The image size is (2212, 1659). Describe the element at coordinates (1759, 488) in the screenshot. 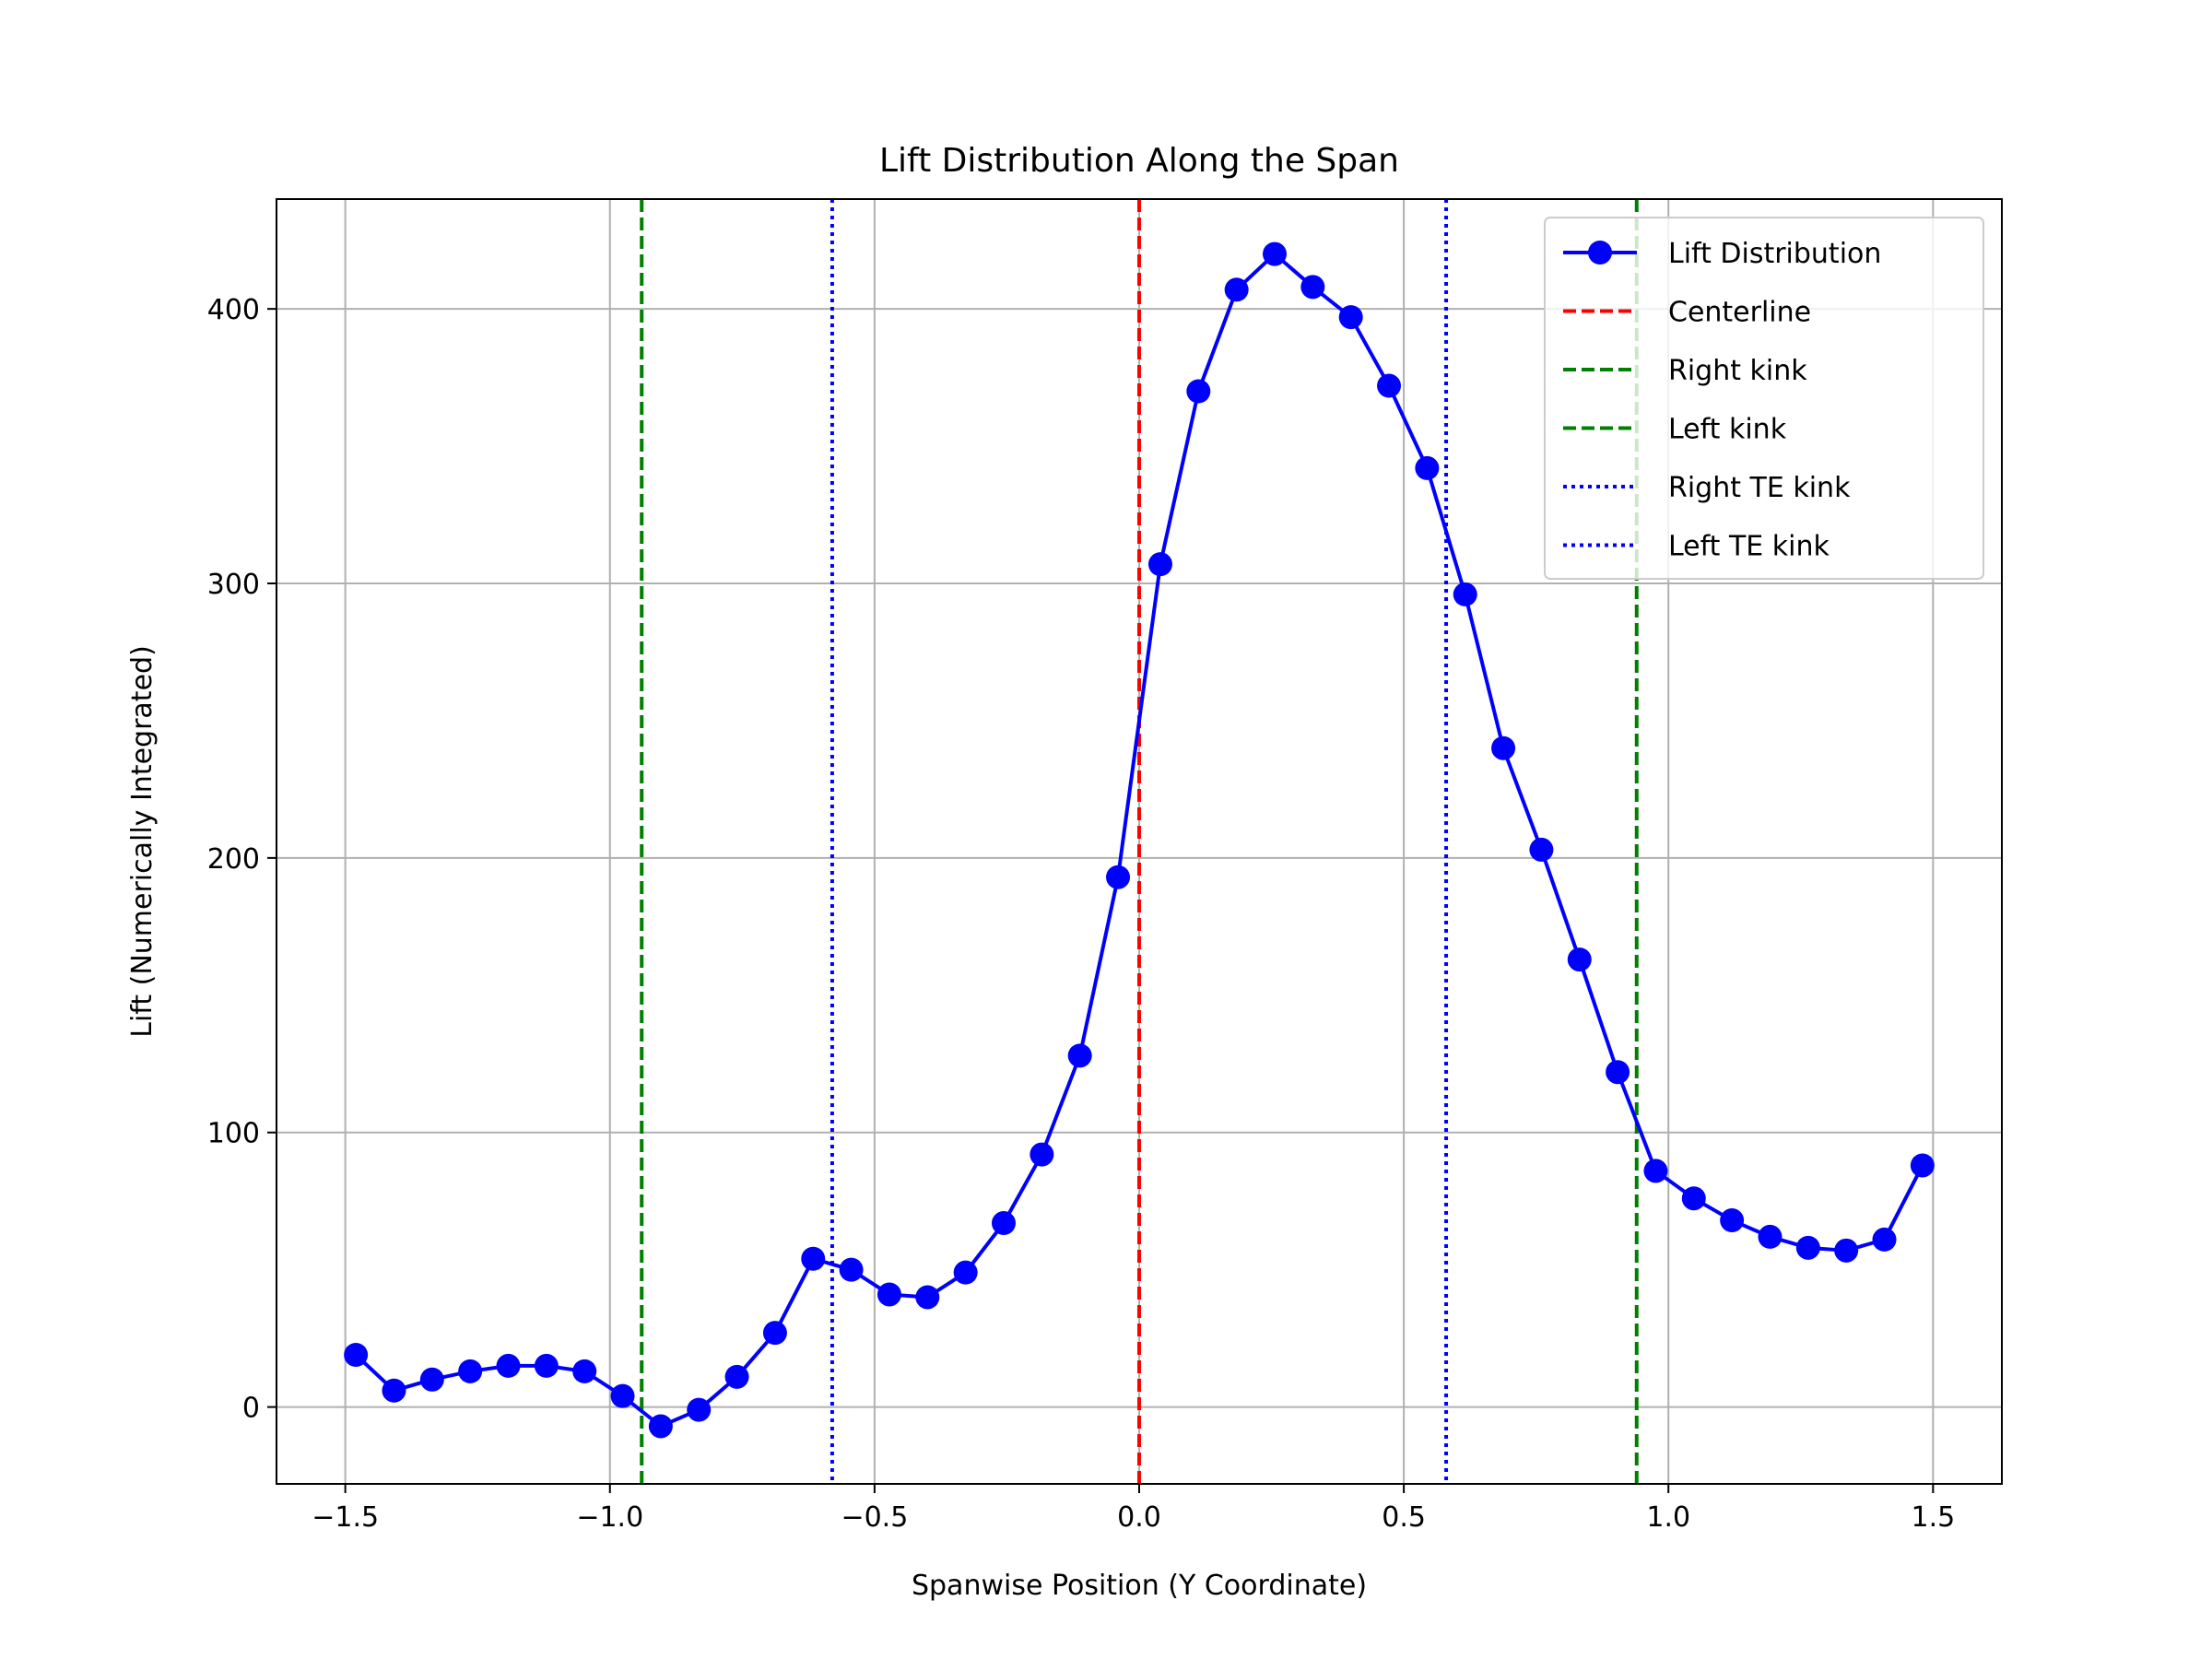

I see `legend-label: Right TE kink` at that location.